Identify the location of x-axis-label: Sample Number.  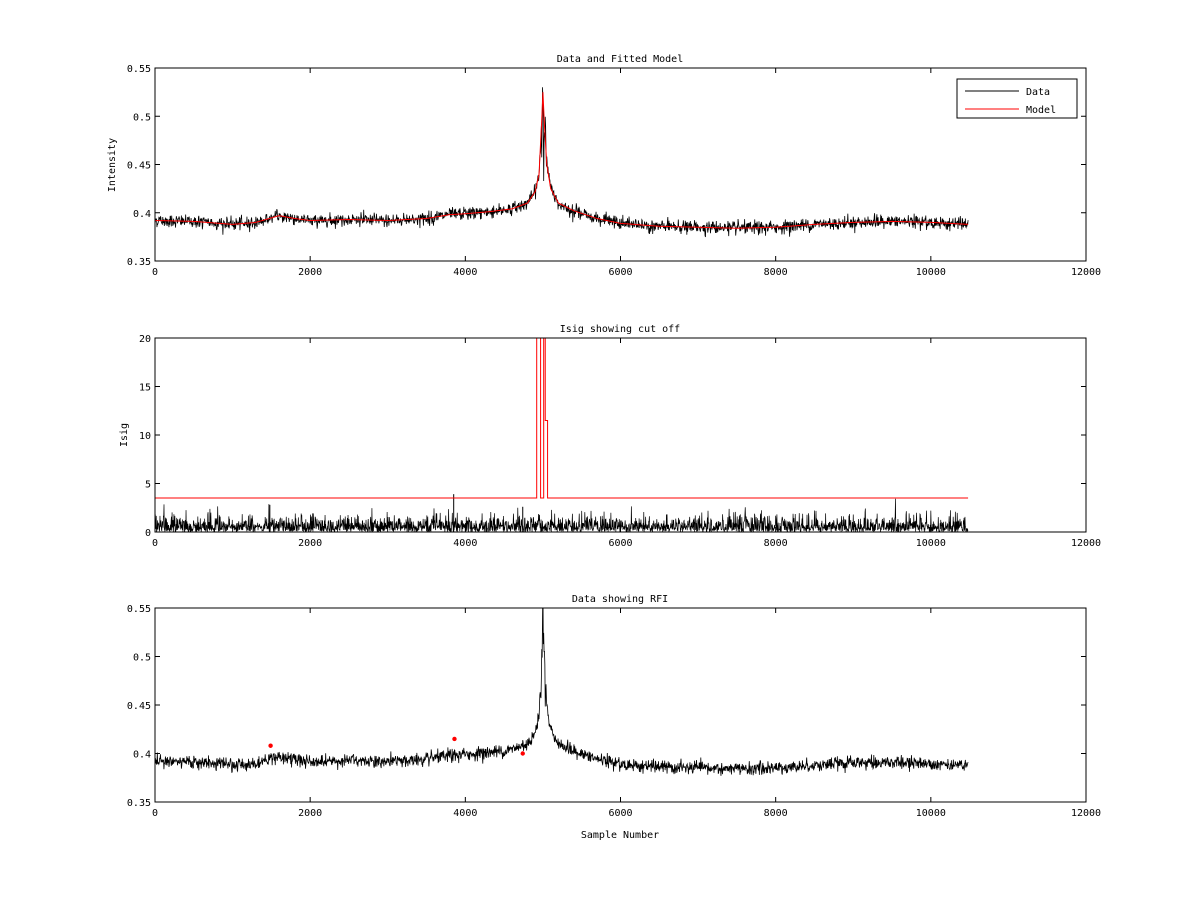
(620, 835).